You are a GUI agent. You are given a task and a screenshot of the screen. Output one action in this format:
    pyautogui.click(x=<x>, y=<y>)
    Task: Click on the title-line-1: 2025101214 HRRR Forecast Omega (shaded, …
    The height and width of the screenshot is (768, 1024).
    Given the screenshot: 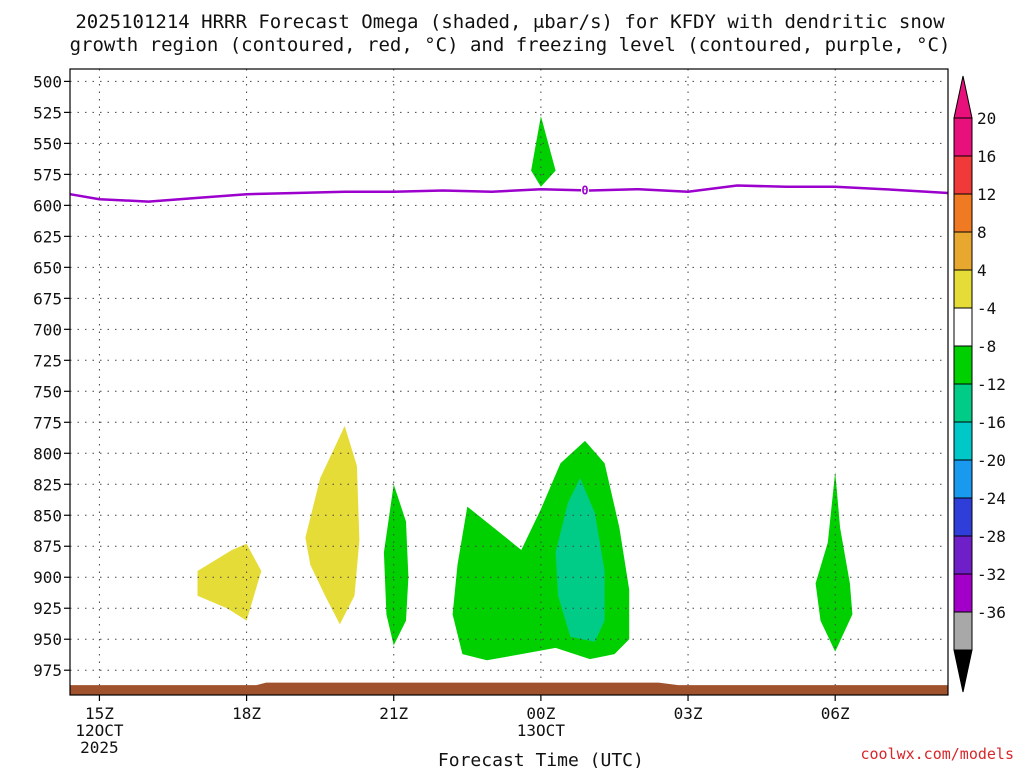 What is the action you would take?
    pyautogui.click(x=510, y=22)
    